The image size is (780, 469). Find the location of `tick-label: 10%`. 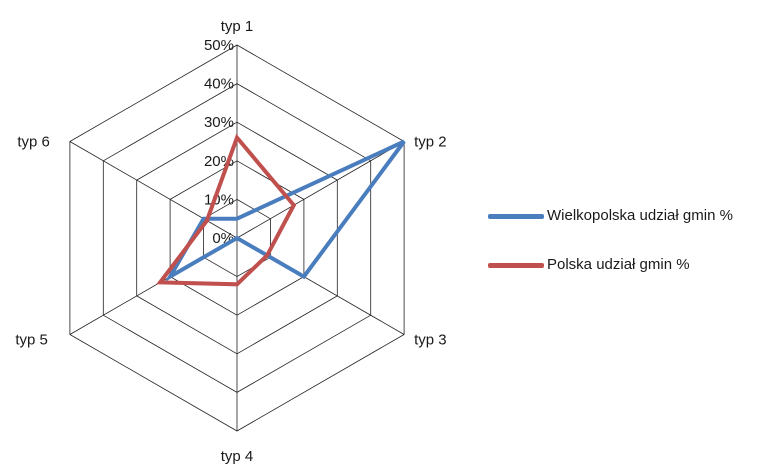

tick-label: 10% is located at coordinates (219, 199).